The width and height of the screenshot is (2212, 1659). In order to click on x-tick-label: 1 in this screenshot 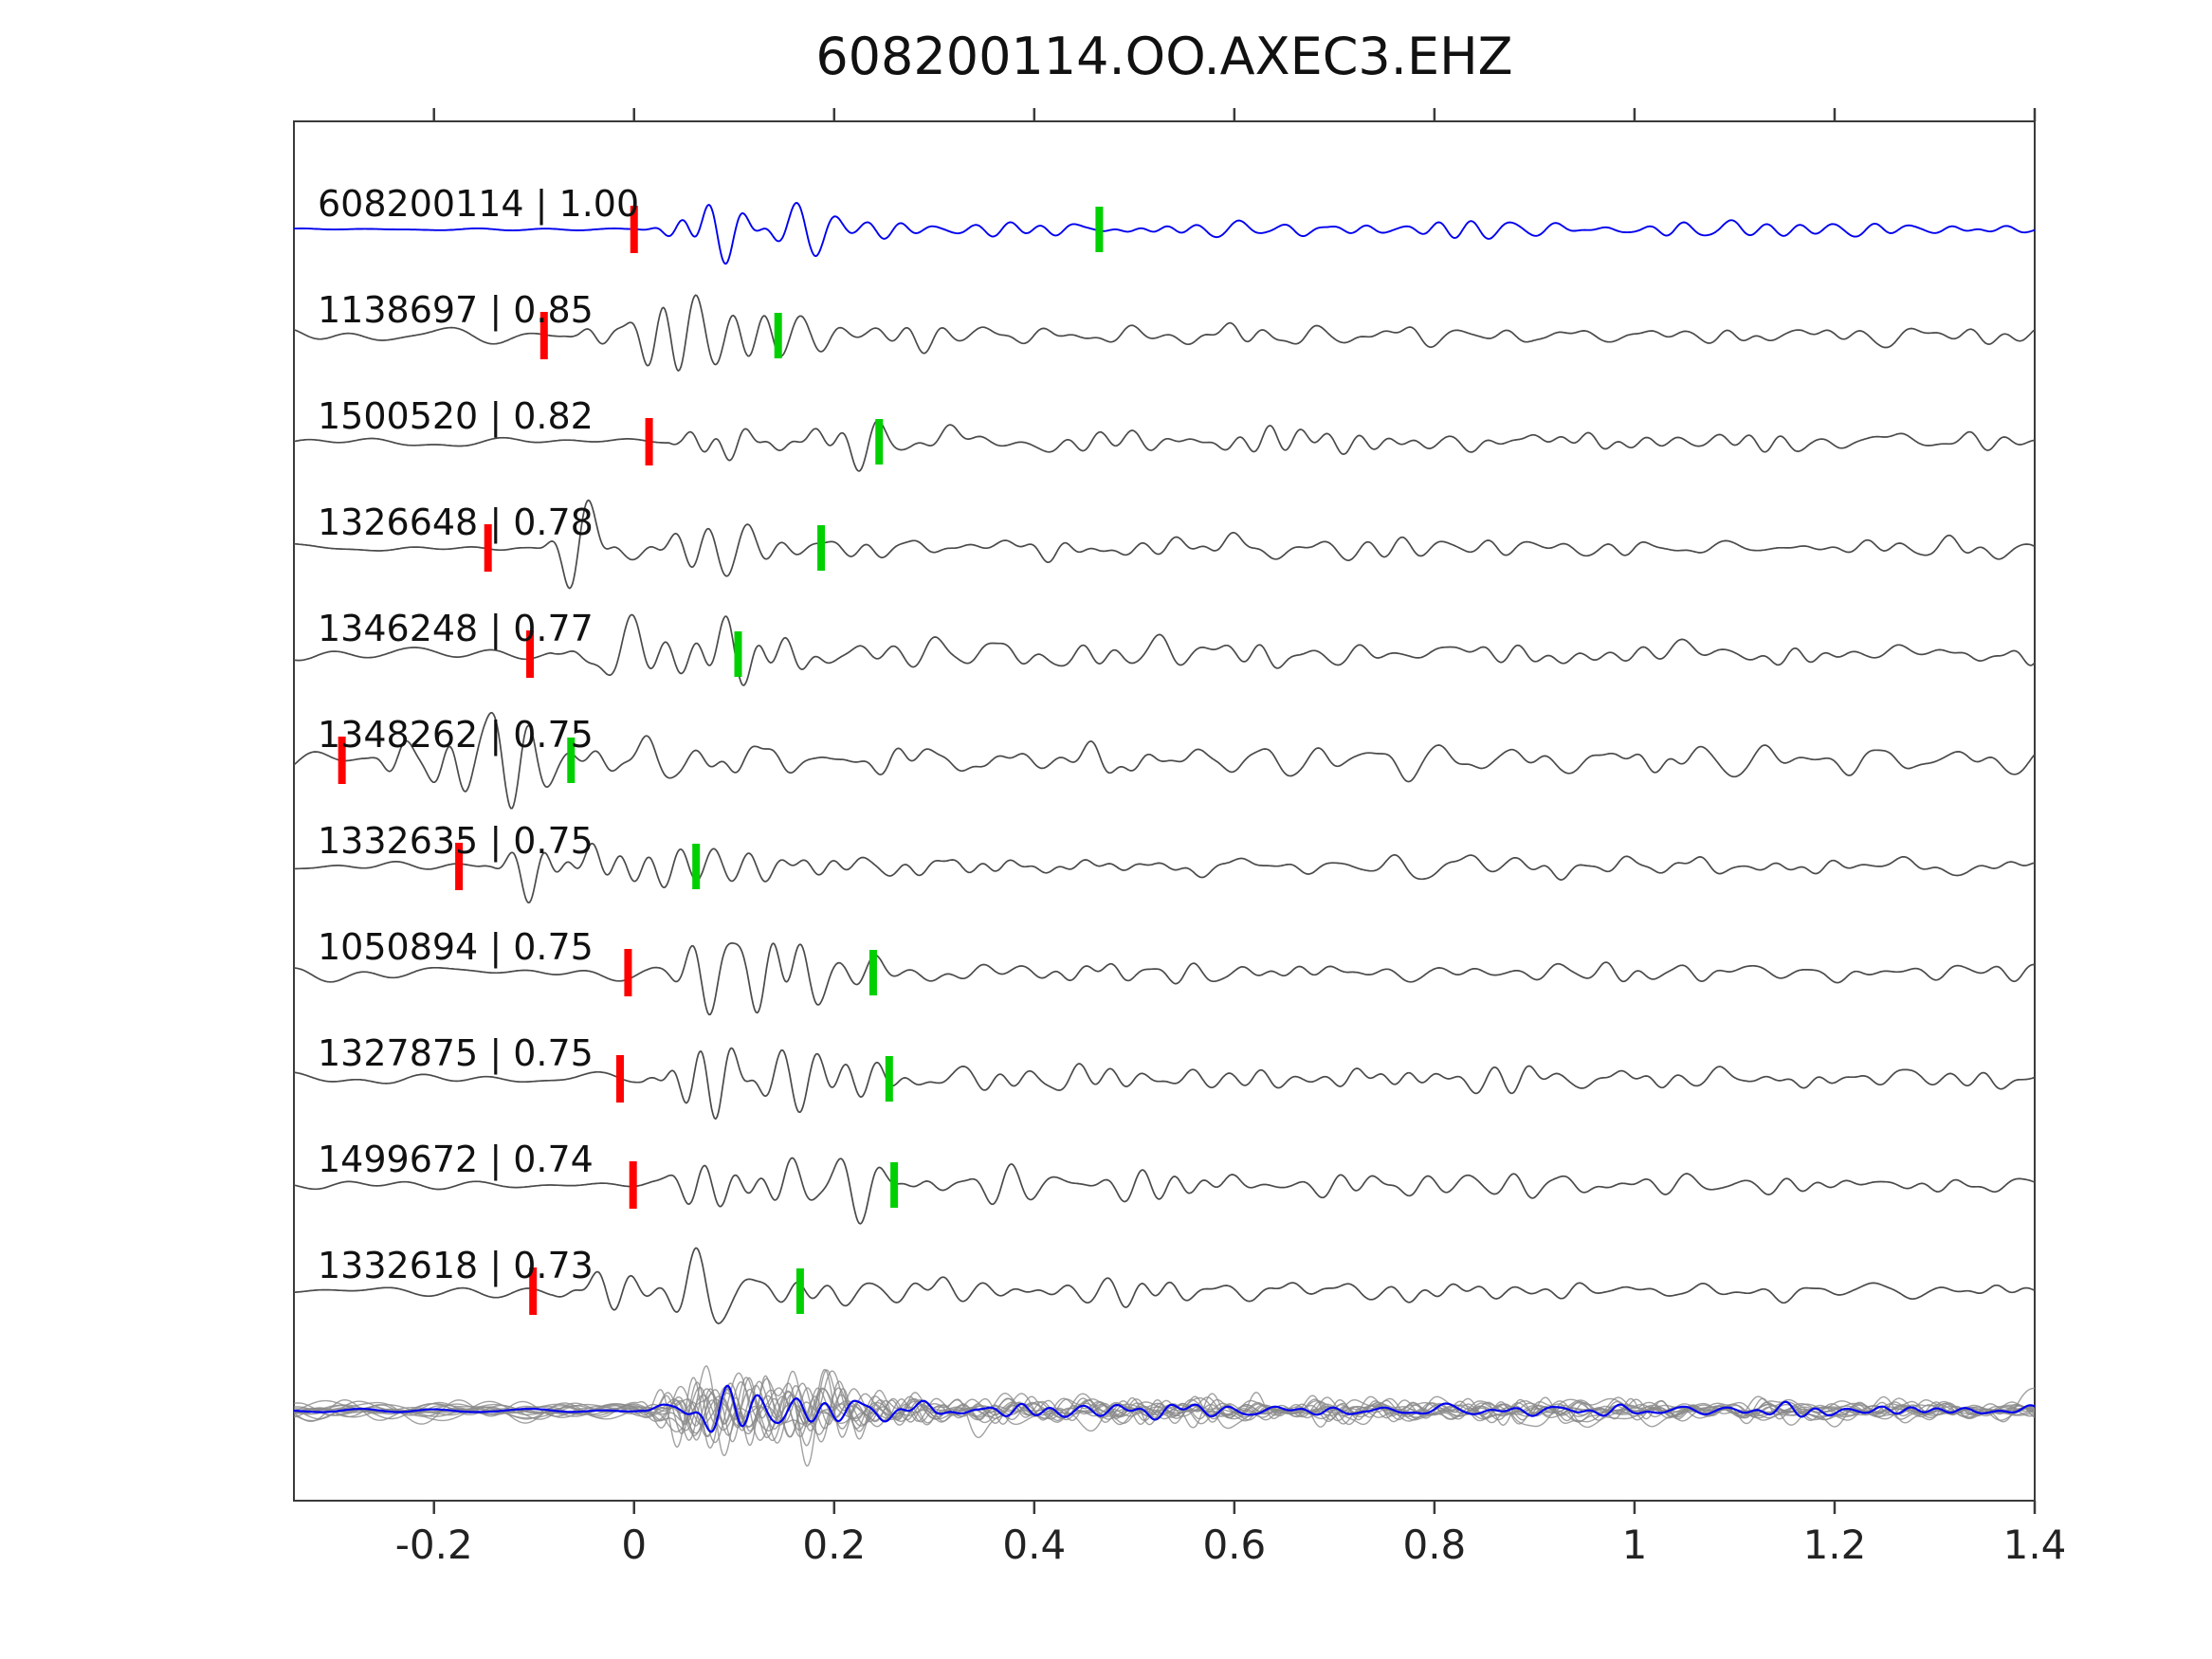, I will do `click(1635, 1545)`.